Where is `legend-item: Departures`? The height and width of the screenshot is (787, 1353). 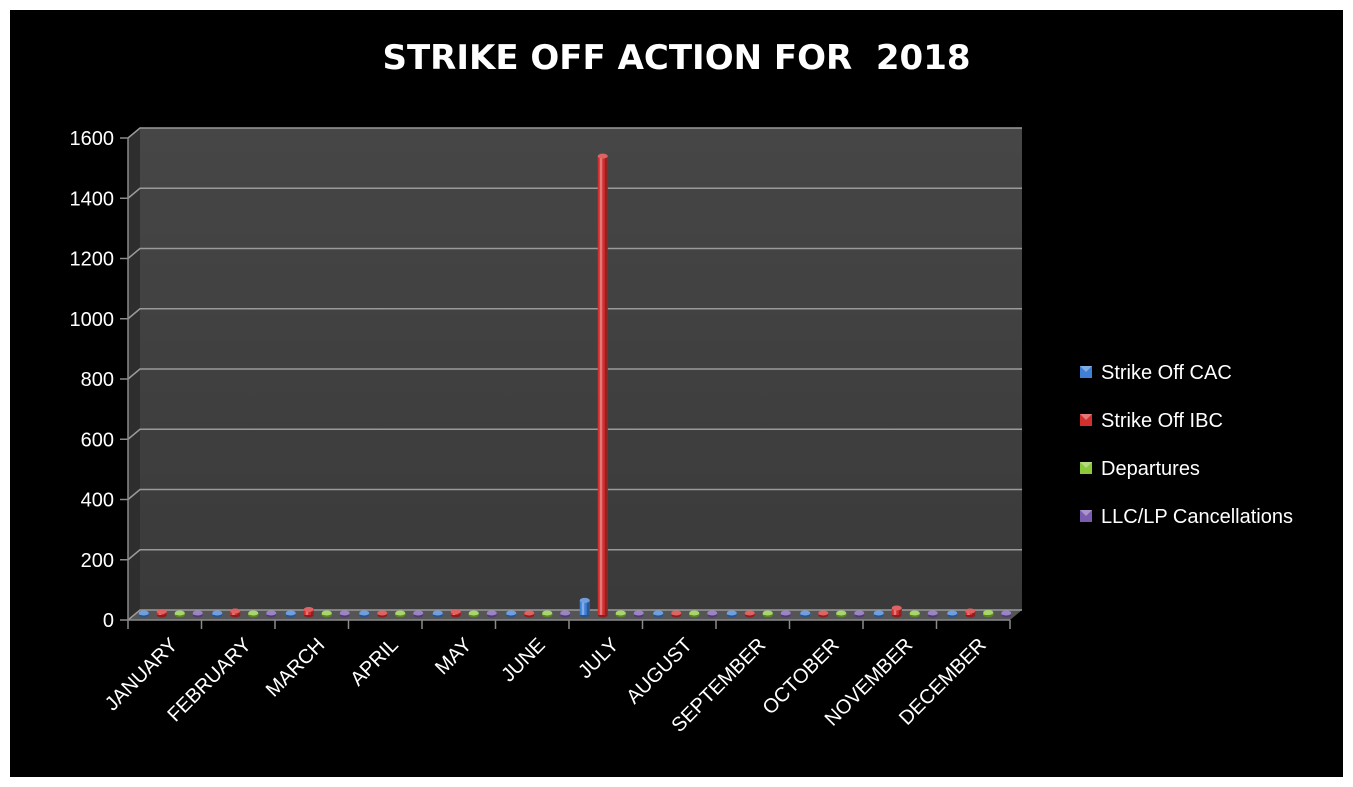 legend-item: Departures is located at coordinates (1140, 469).